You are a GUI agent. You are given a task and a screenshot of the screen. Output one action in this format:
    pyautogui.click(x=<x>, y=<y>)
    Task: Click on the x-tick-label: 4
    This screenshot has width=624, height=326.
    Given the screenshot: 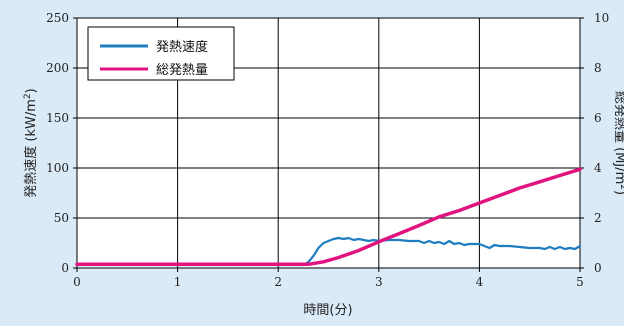 What is the action you would take?
    pyautogui.click(x=480, y=282)
    